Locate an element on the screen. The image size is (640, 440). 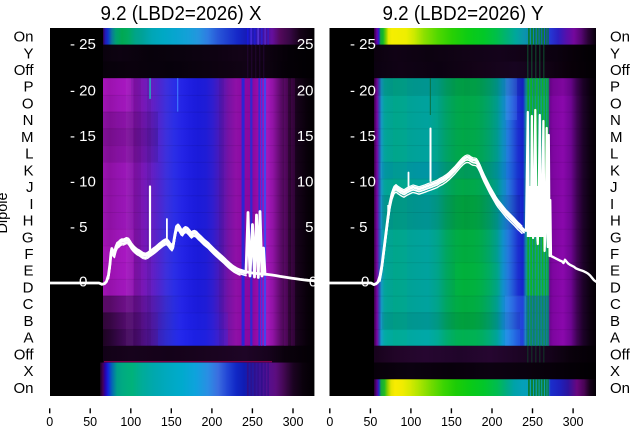
svg-text: 10 is located at coordinates (305, 181).